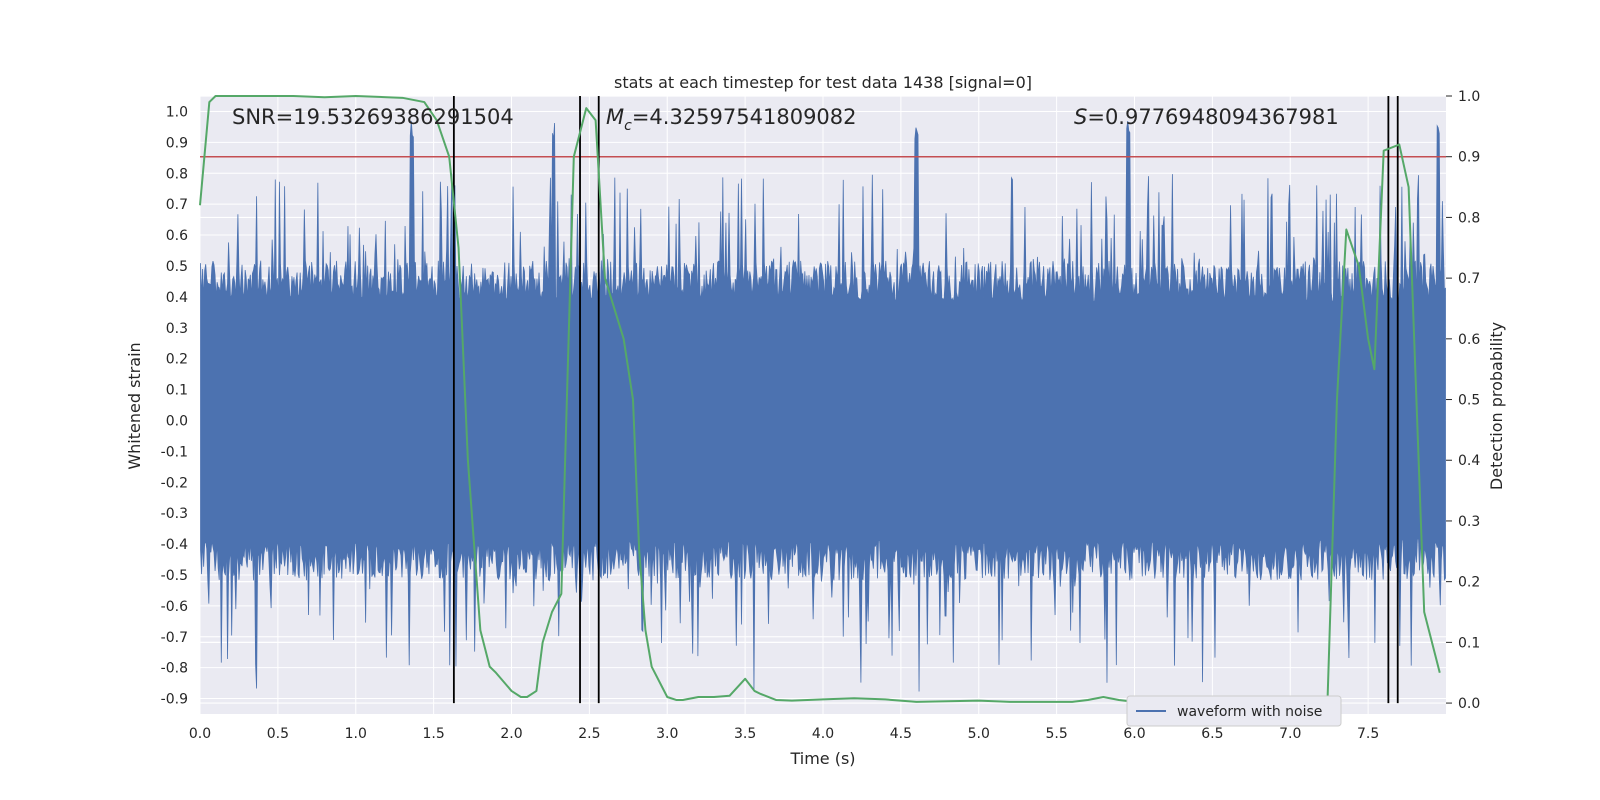 The width and height of the screenshot is (1600, 800). Describe the element at coordinates (745, 734) in the screenshot. I see `x-tick-label: 3.5` at that location.